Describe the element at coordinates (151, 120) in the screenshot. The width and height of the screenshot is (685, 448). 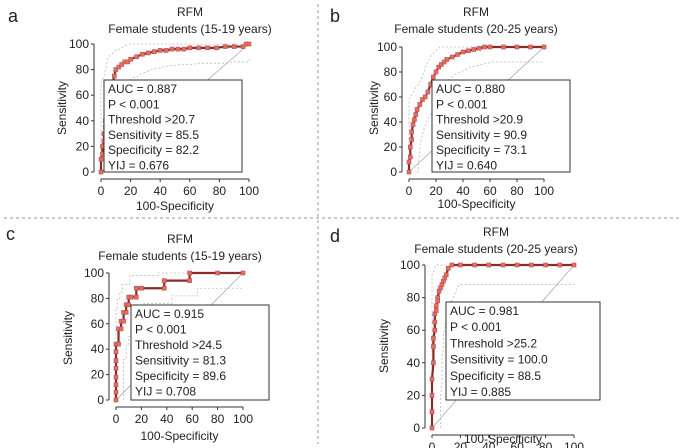
I see `stats-line: Threshold >20.7` at that location.